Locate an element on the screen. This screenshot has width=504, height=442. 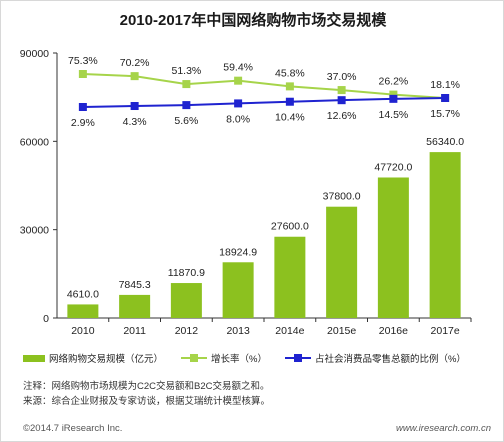
bar-value-label: 11870.9 is located at coordinates (186, 273).